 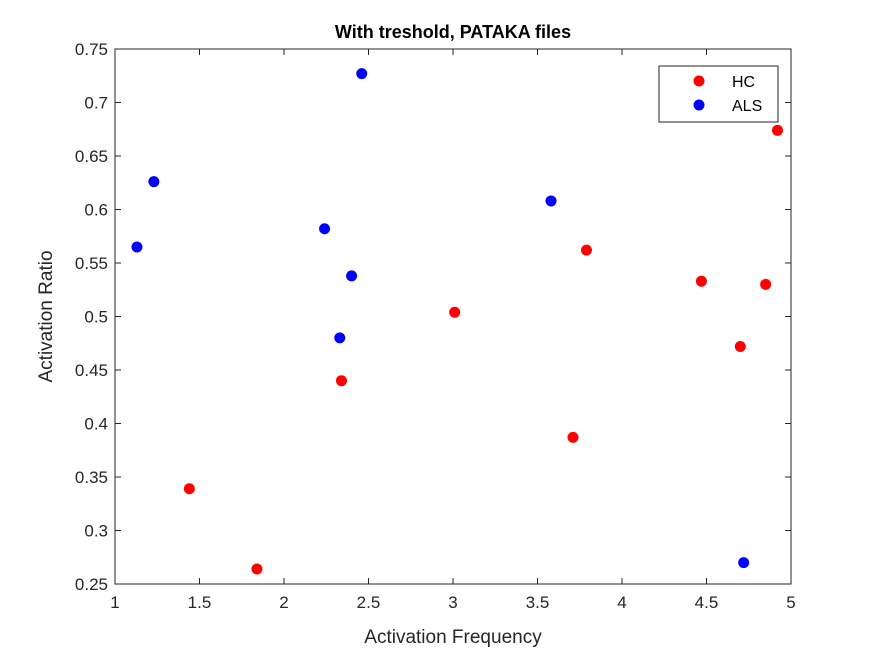 I want to click on y-tick-label: 0.5, so click(x=96, y=317).